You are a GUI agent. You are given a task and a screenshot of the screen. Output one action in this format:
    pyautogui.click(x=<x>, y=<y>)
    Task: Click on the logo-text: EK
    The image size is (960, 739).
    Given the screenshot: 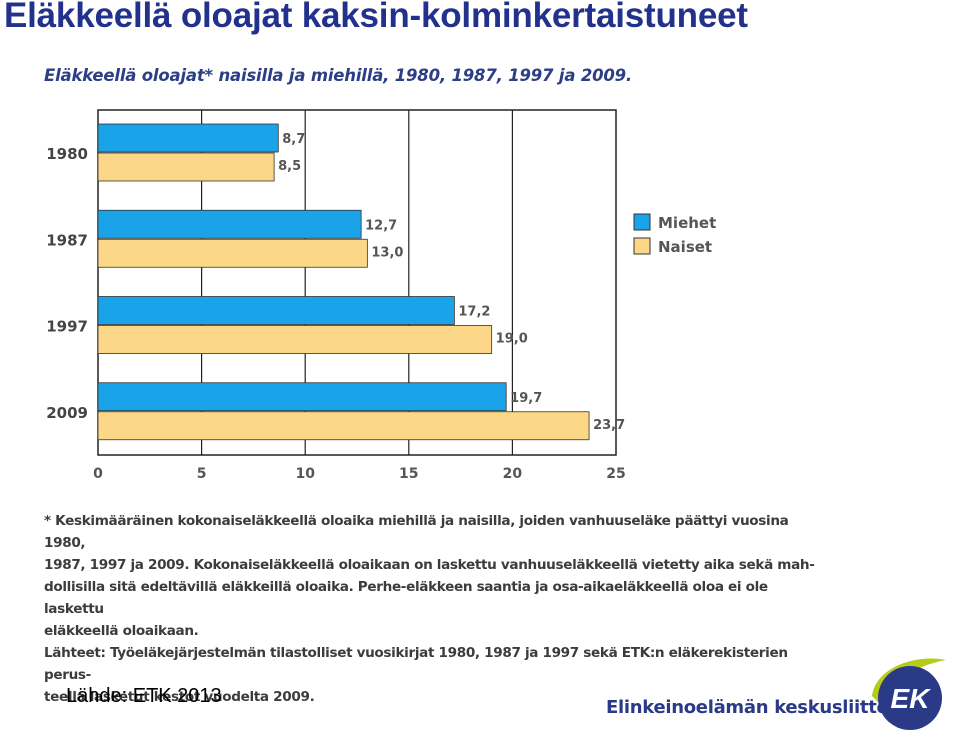 What is the action you would take?
    pyautogui.click(x=911, y=698)
    